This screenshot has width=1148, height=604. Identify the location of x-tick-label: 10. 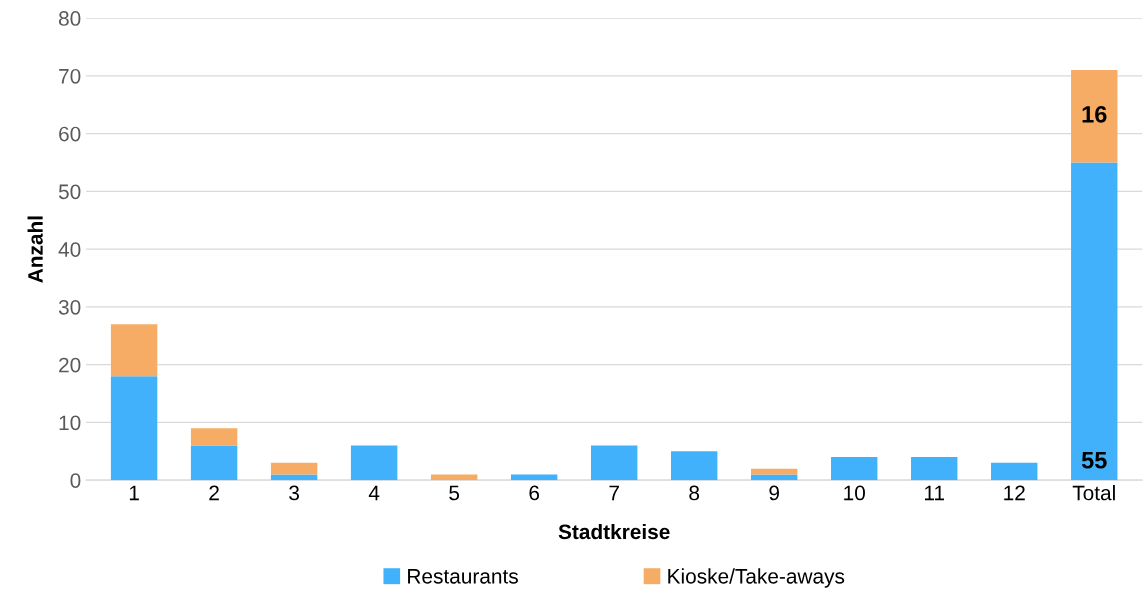
(854, 493).